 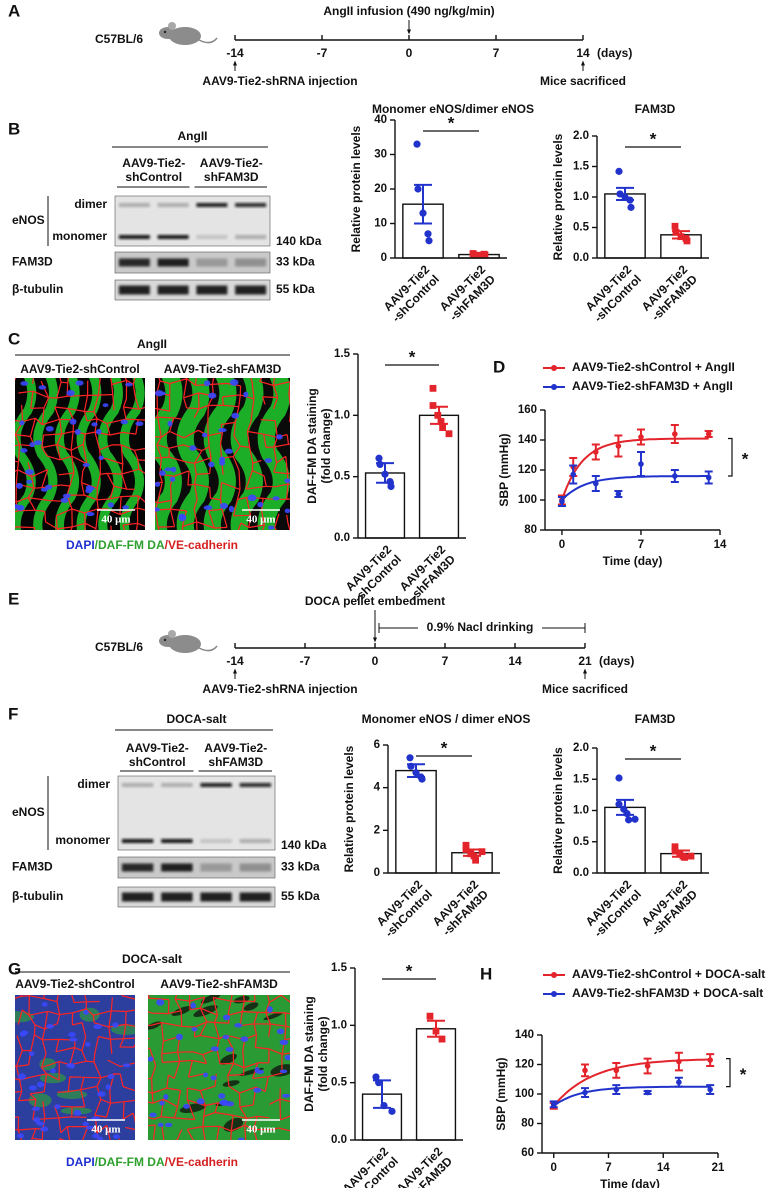 I want to click on y-tick-label: 2.0, so click(x=581, y=136).